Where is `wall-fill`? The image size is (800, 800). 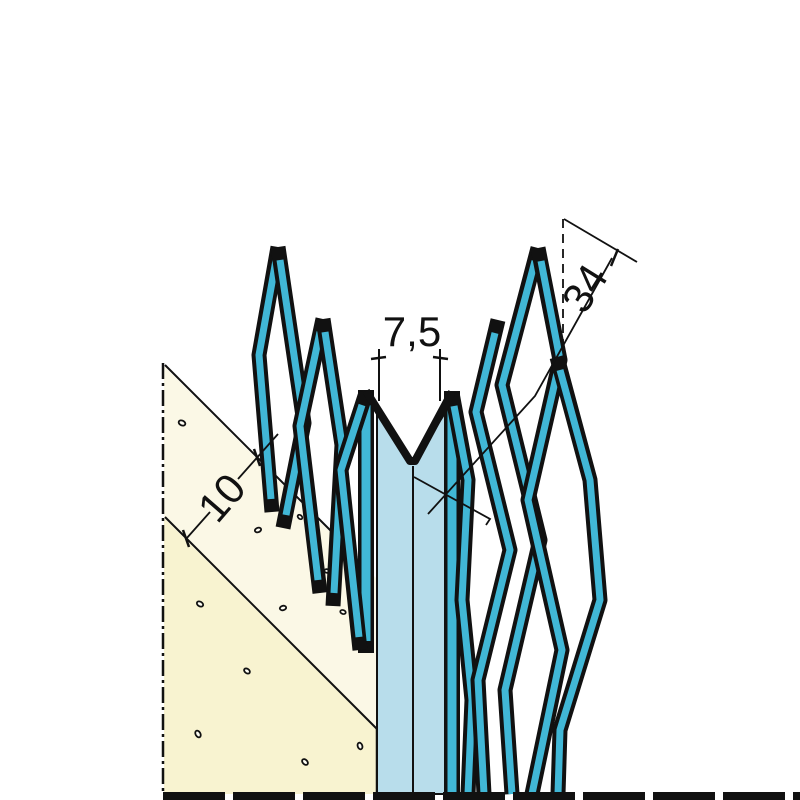 wall-fill is located at coordinates (270, 656).